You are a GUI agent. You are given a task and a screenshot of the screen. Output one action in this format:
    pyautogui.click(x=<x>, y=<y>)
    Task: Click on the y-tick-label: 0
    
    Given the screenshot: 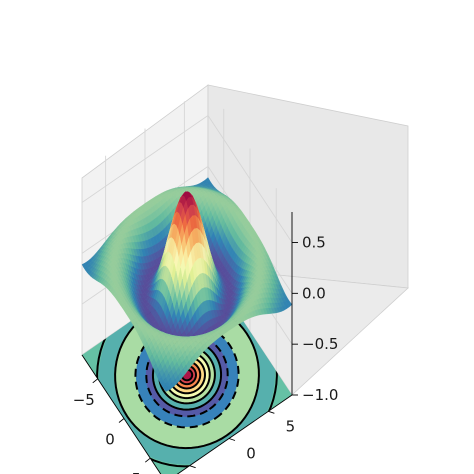 What is the action you would take?
    pyautogui.click(x=251, y=454)
    